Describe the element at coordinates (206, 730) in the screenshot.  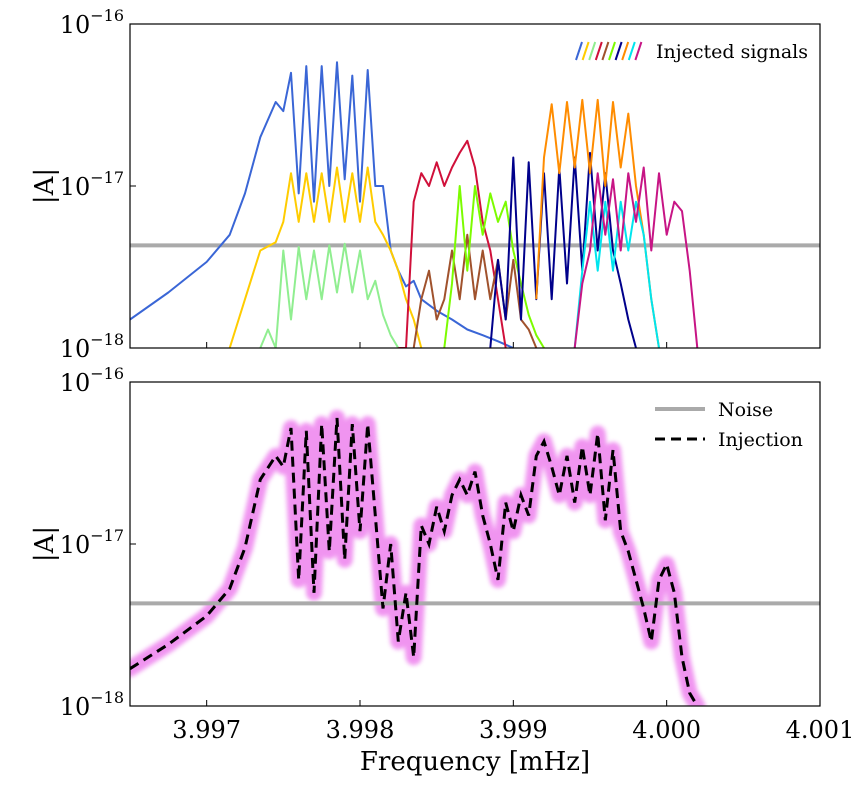
I see `bottom-xtick-label: 3.997` at that location.